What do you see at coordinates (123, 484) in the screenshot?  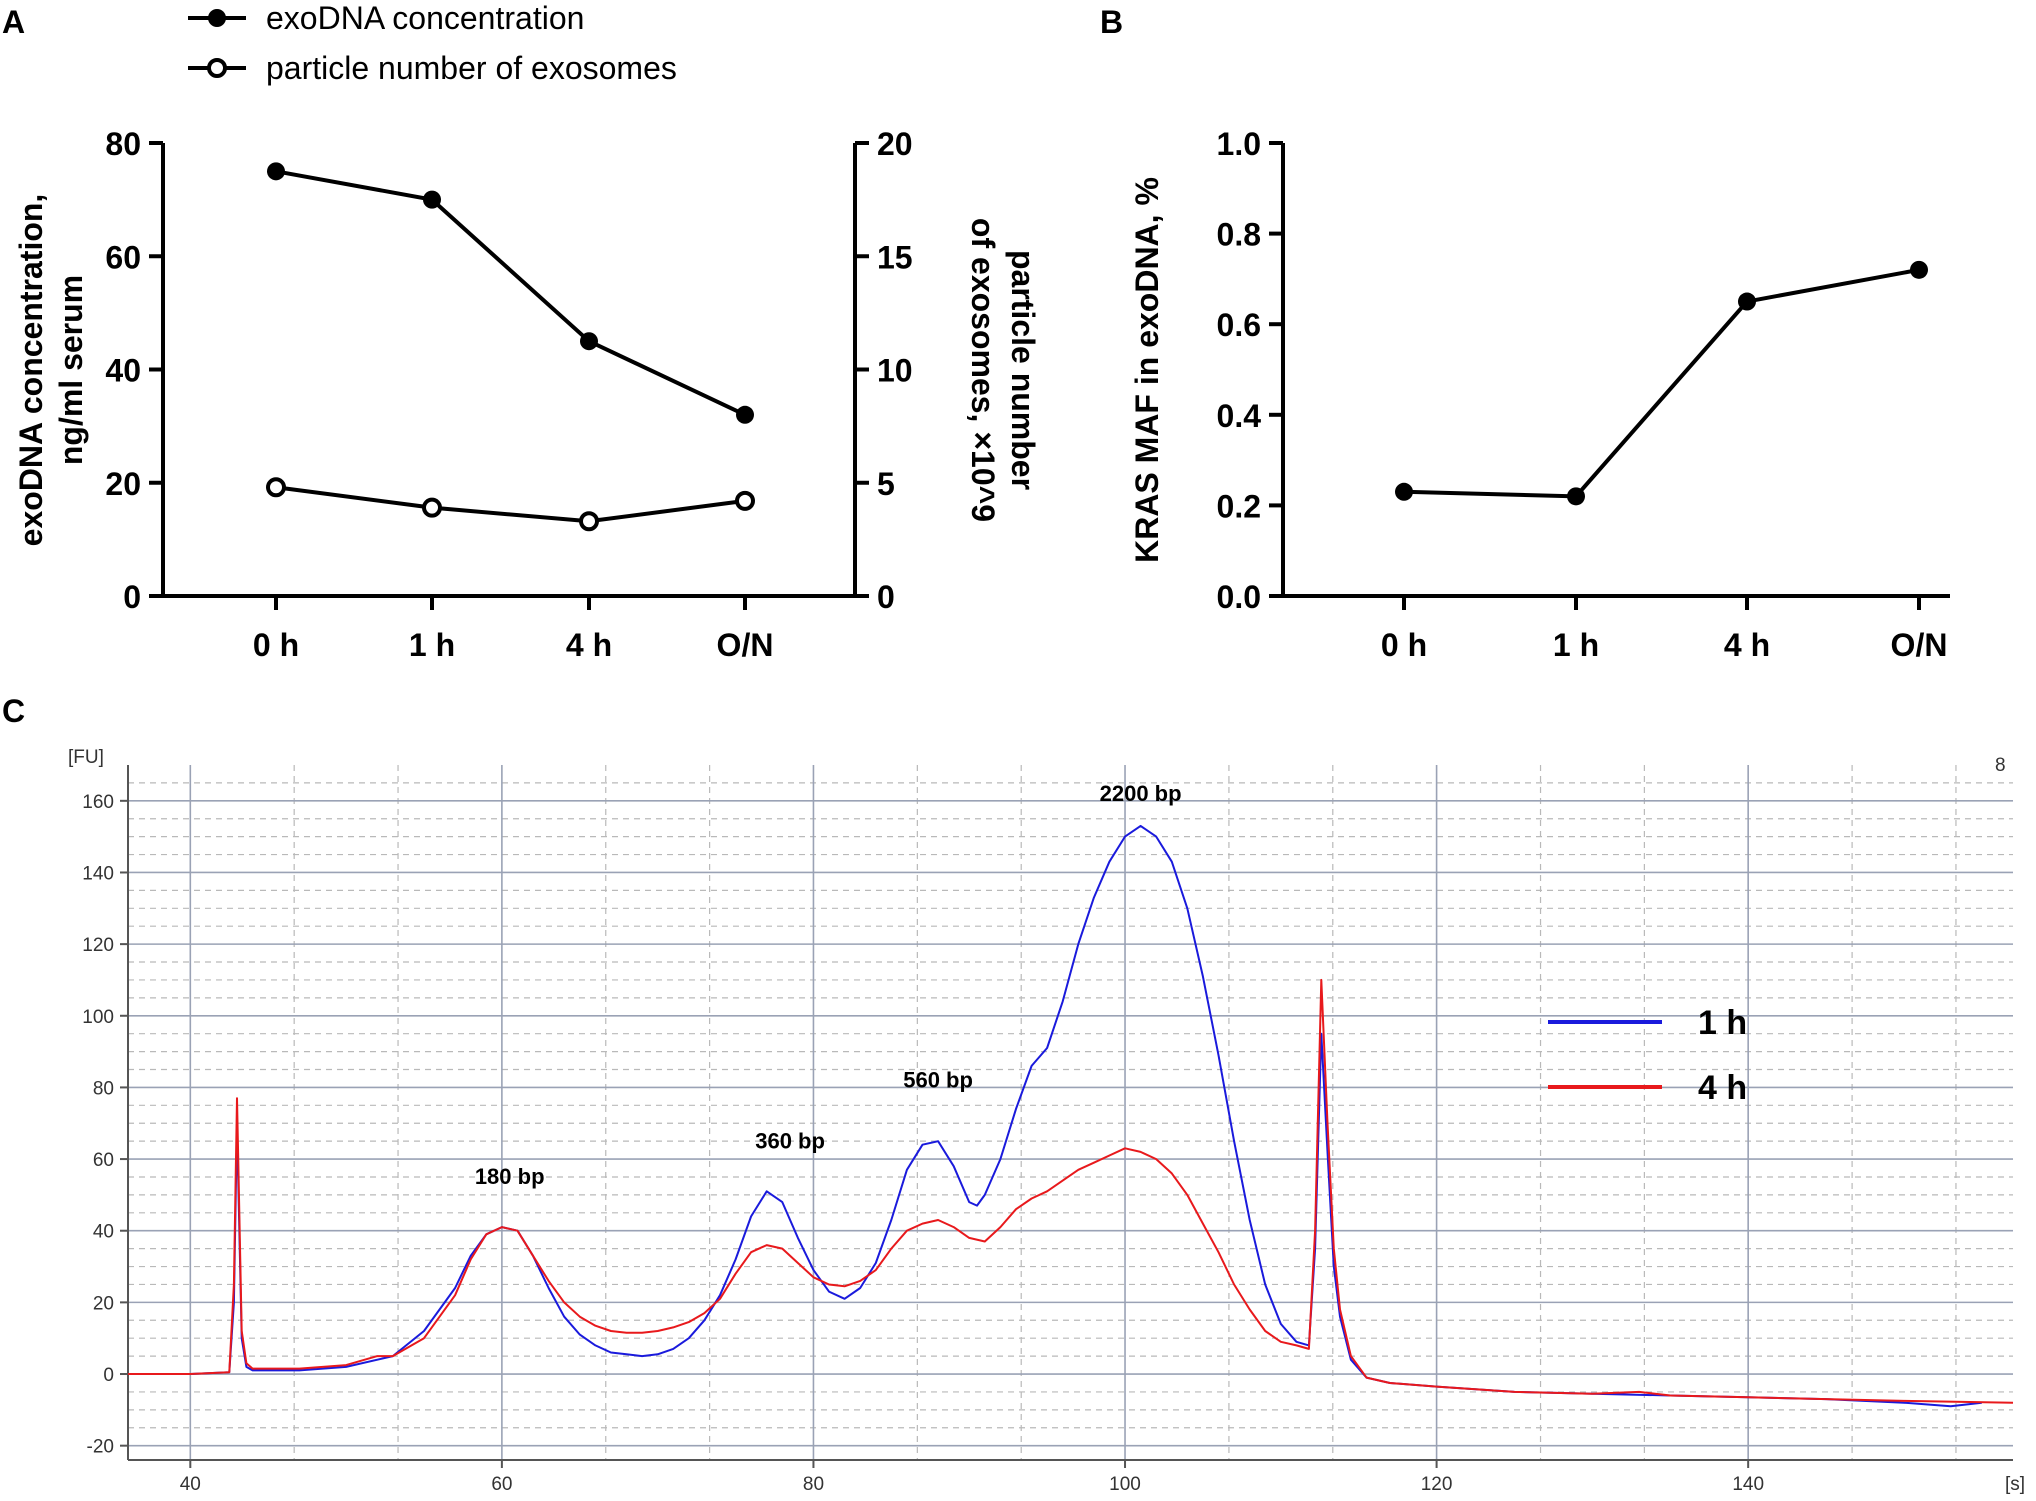 I see `y-tick-label-left: 20` at bounding box center [123, 484].